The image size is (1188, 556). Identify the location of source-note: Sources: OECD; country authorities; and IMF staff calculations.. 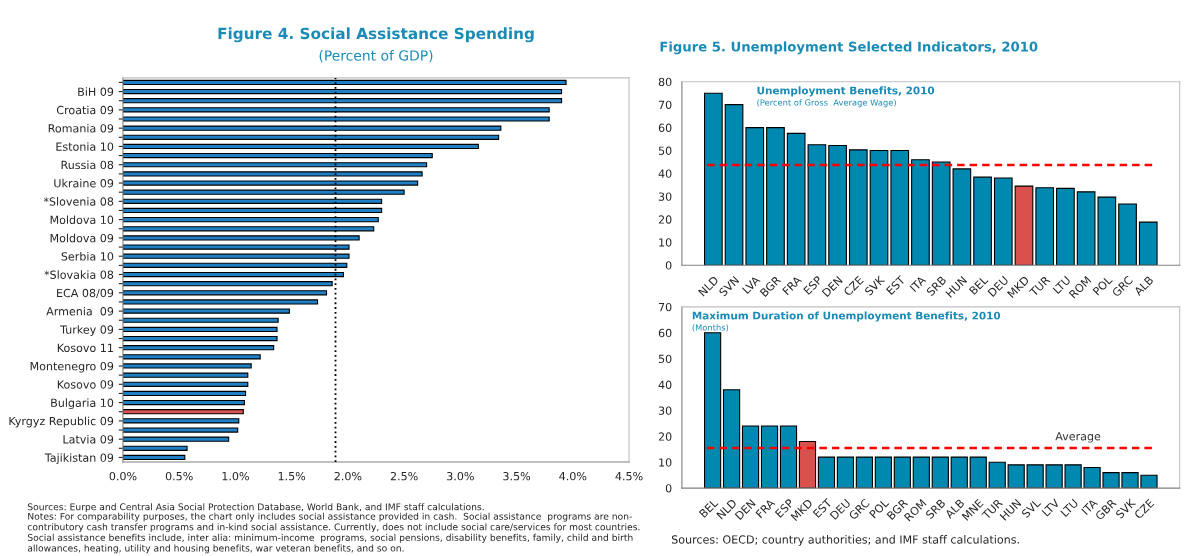
(845, 540).